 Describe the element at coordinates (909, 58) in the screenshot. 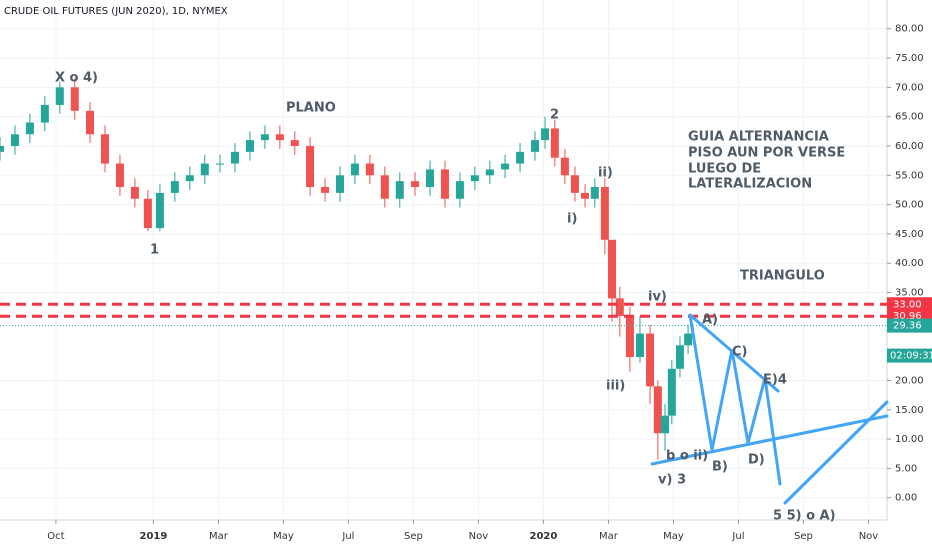

I see `y-tick-label: 75.00` at that location.